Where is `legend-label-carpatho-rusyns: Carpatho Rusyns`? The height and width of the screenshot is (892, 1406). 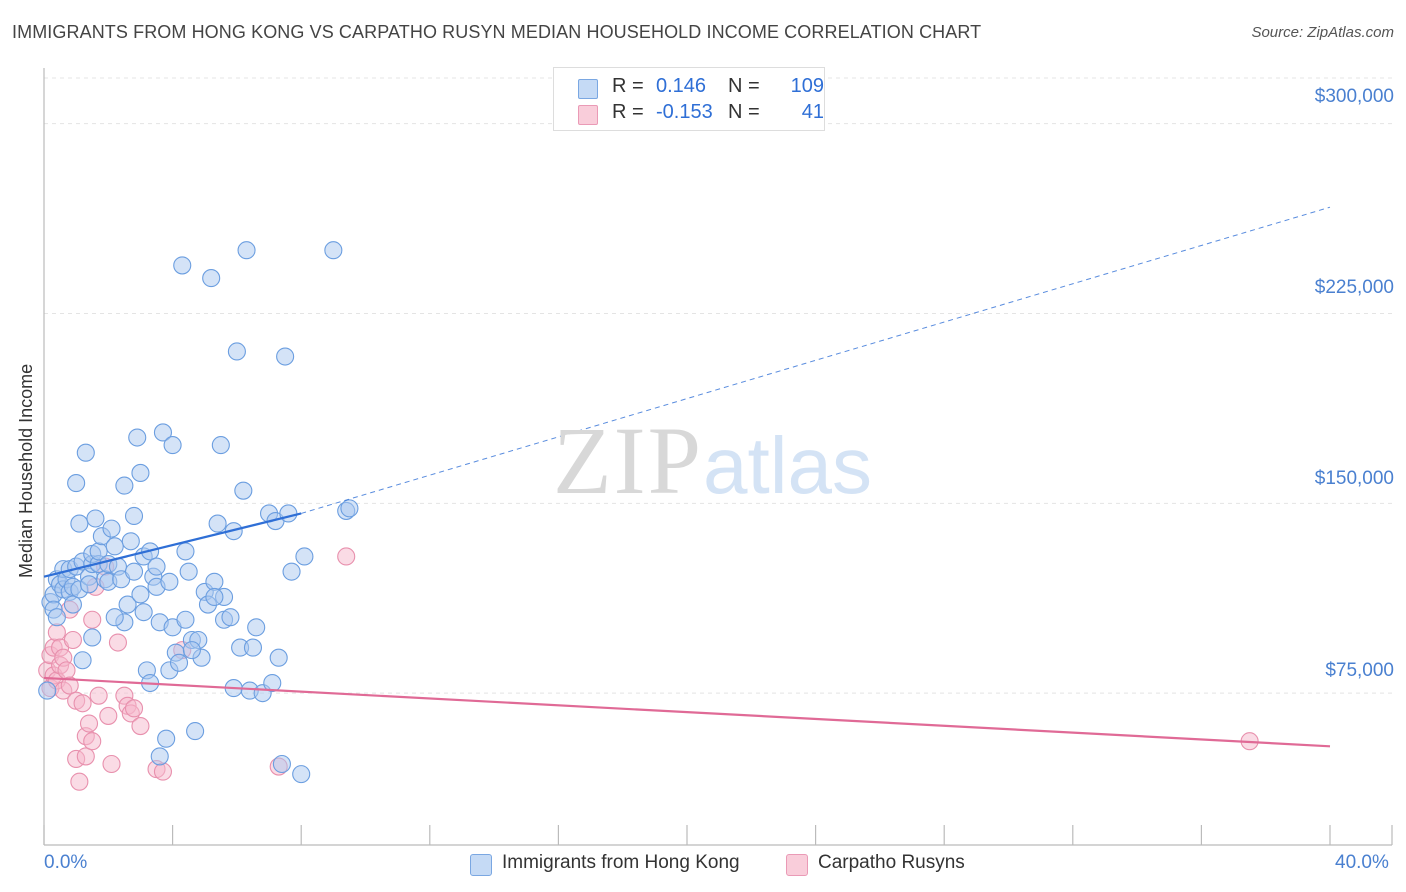 legend-label-carpatho-rusyns: Carpatho Rusyns is located at coordinates (891, 862).